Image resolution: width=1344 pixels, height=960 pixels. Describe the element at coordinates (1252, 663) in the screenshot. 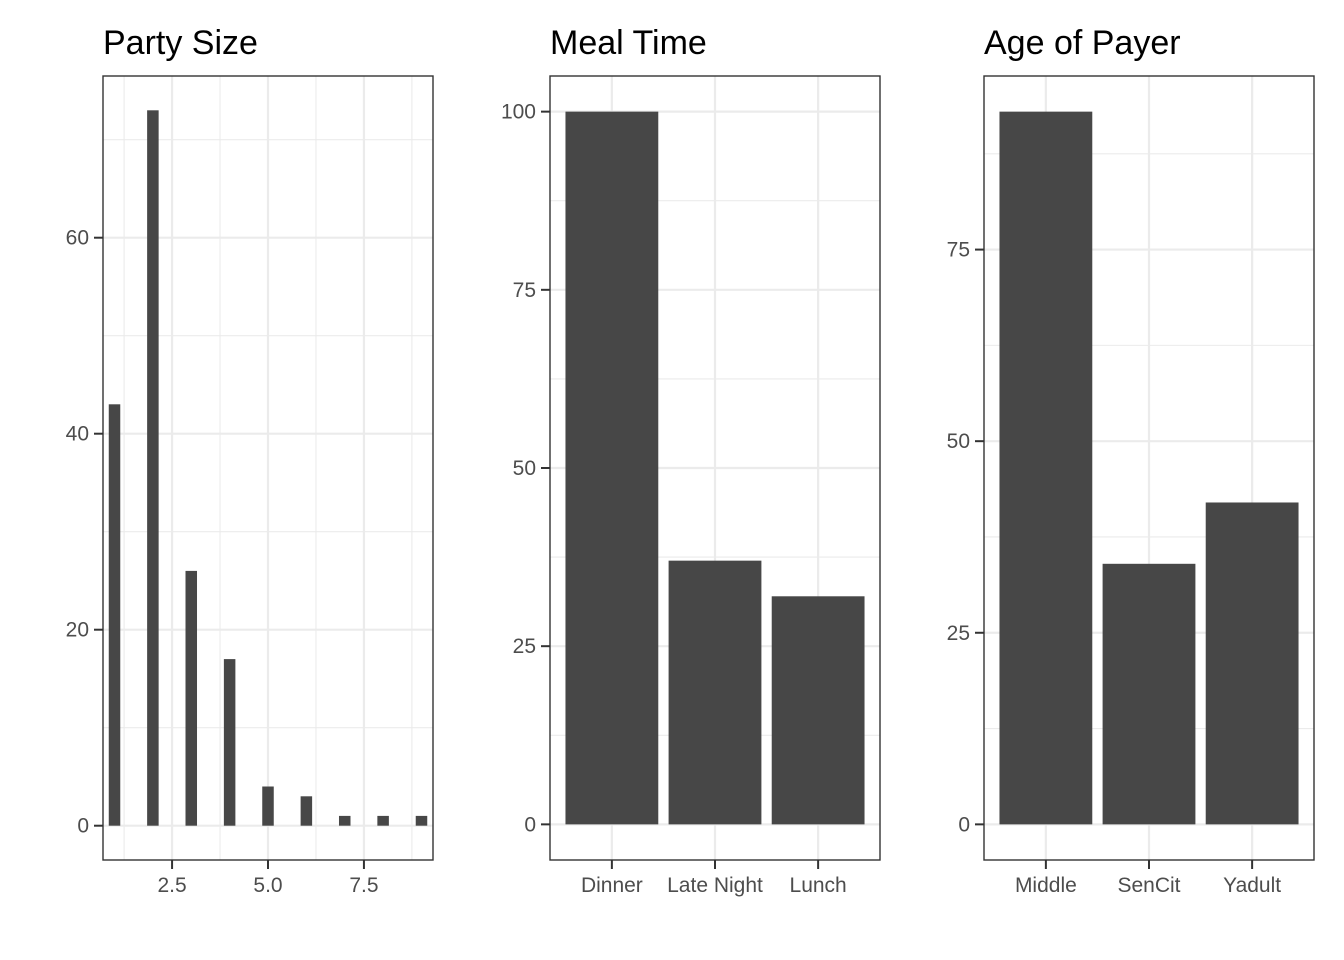

I see `bar-yadult` at that location.